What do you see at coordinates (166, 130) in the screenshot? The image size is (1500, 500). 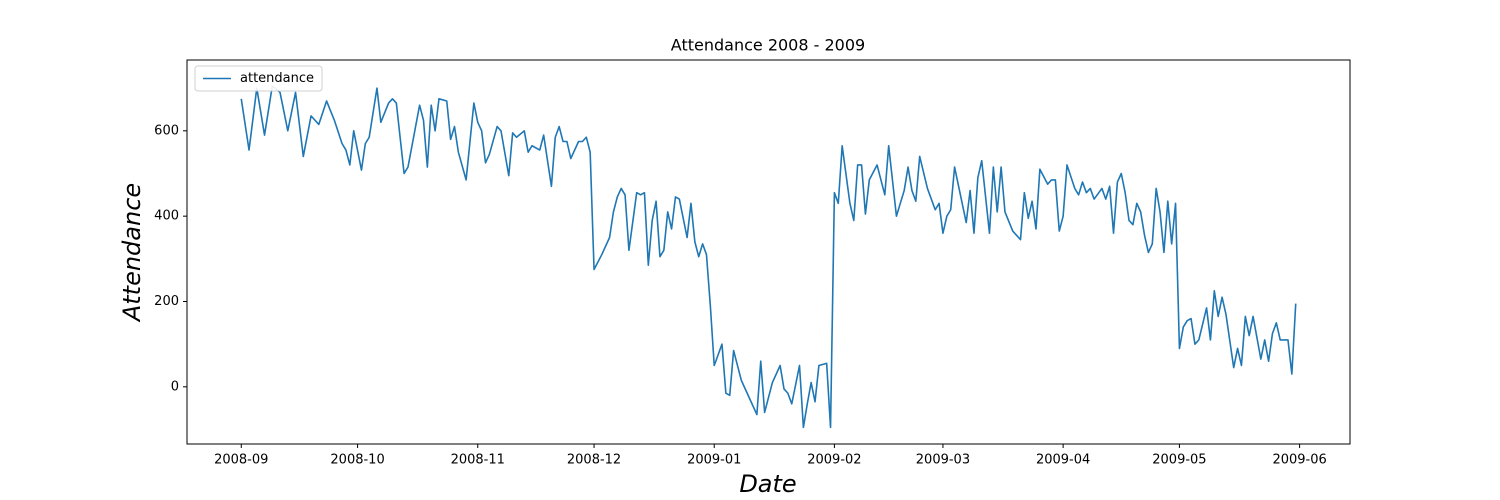 I see `y-tick-label: 600` at bounding box center [166, 130].